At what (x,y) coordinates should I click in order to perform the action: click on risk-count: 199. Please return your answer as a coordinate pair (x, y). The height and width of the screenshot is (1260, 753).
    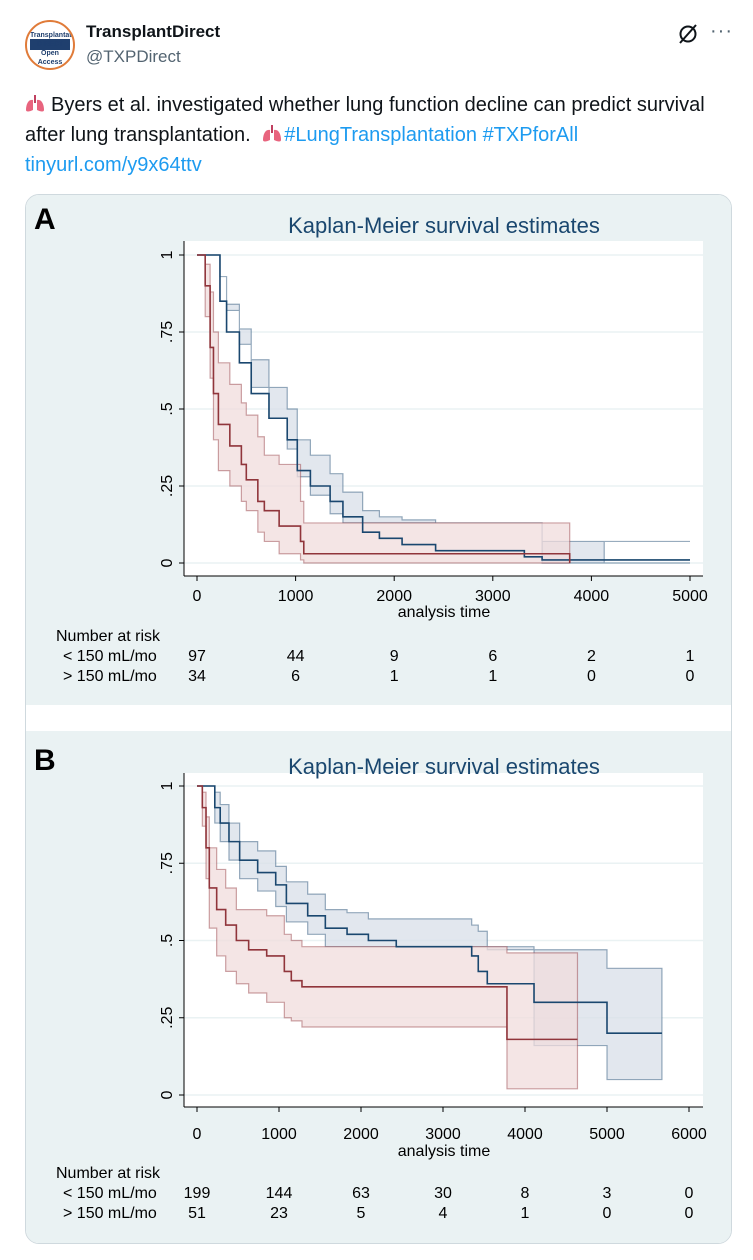
    Looking at the image, I should click on (197, 1193).